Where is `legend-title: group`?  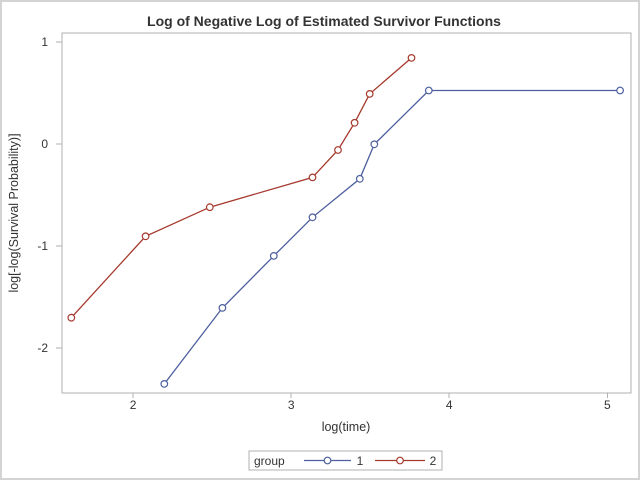 legend-title: group is located at coordinates (269, 461).